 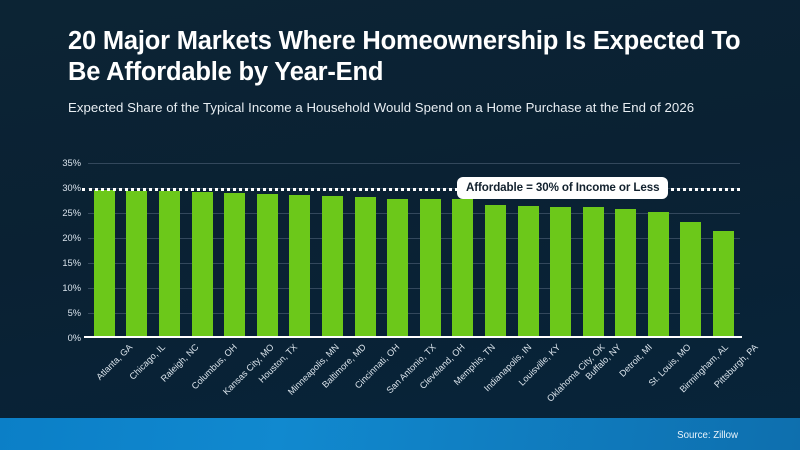 What do you see at coordinates (702, 375) in the screenshot?
I see `x-label-slot: Birmingham, AL` at bounding box center [702, 375].